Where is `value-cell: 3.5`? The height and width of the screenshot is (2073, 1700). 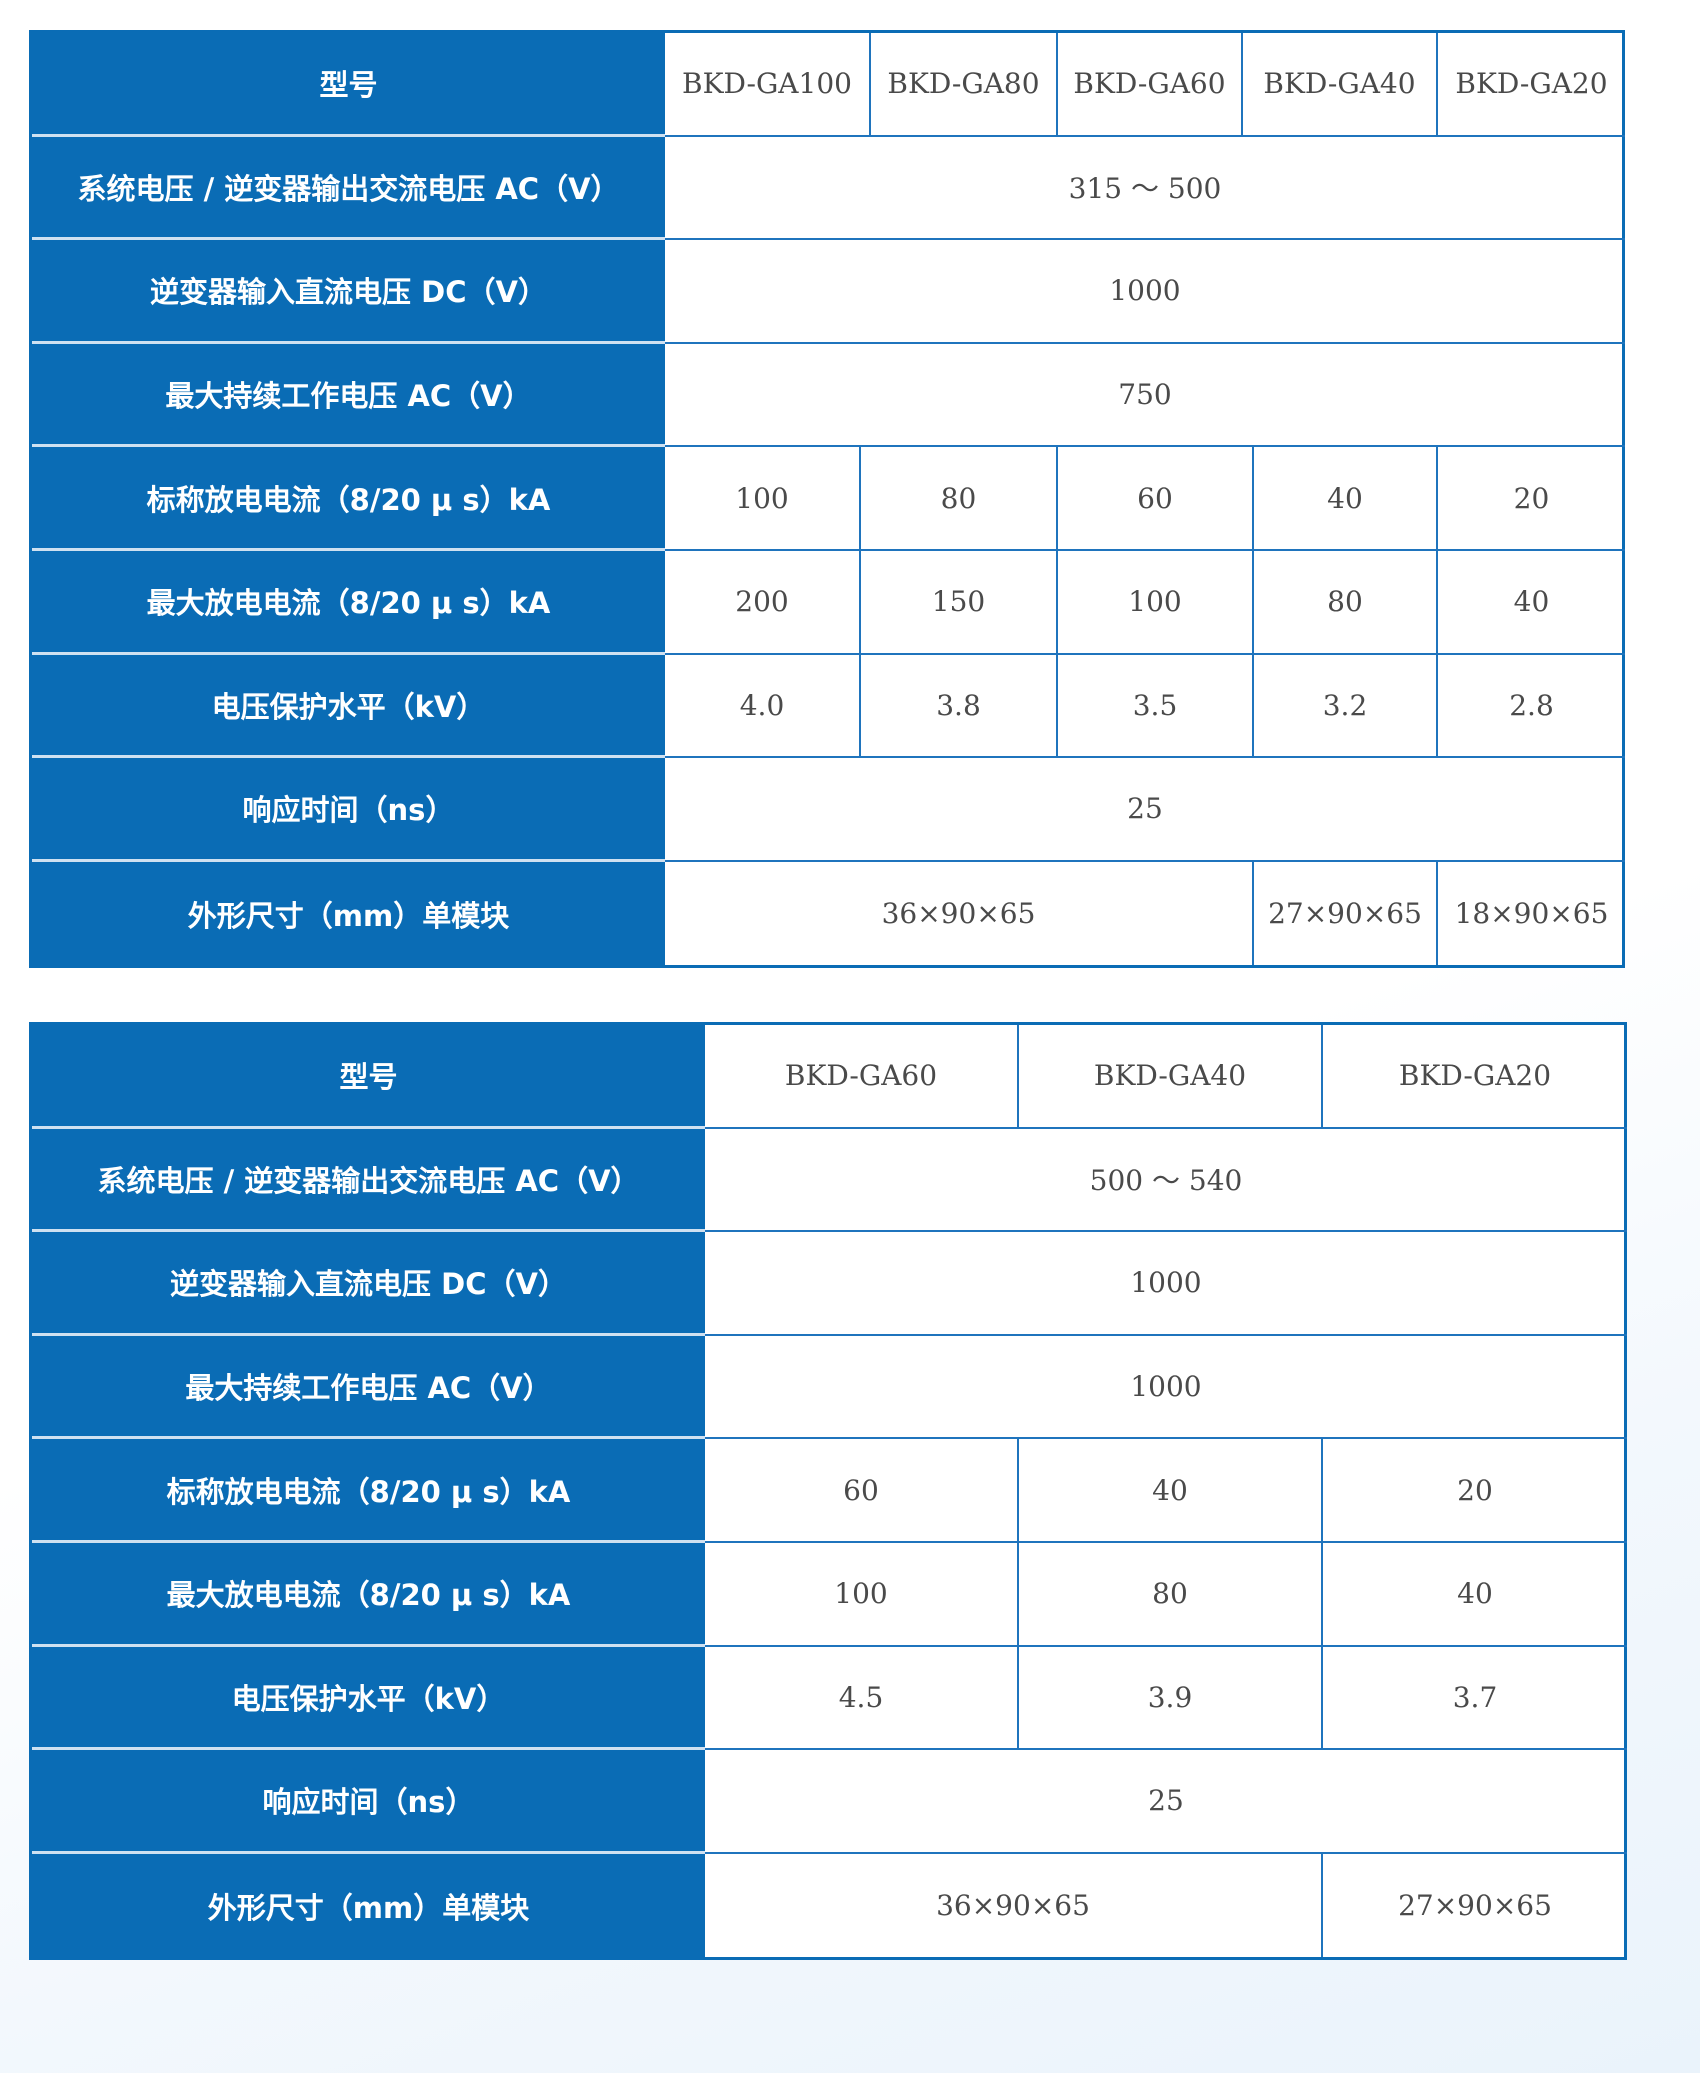 value-cell: 3.5 is located at coordinates (1154, 706).